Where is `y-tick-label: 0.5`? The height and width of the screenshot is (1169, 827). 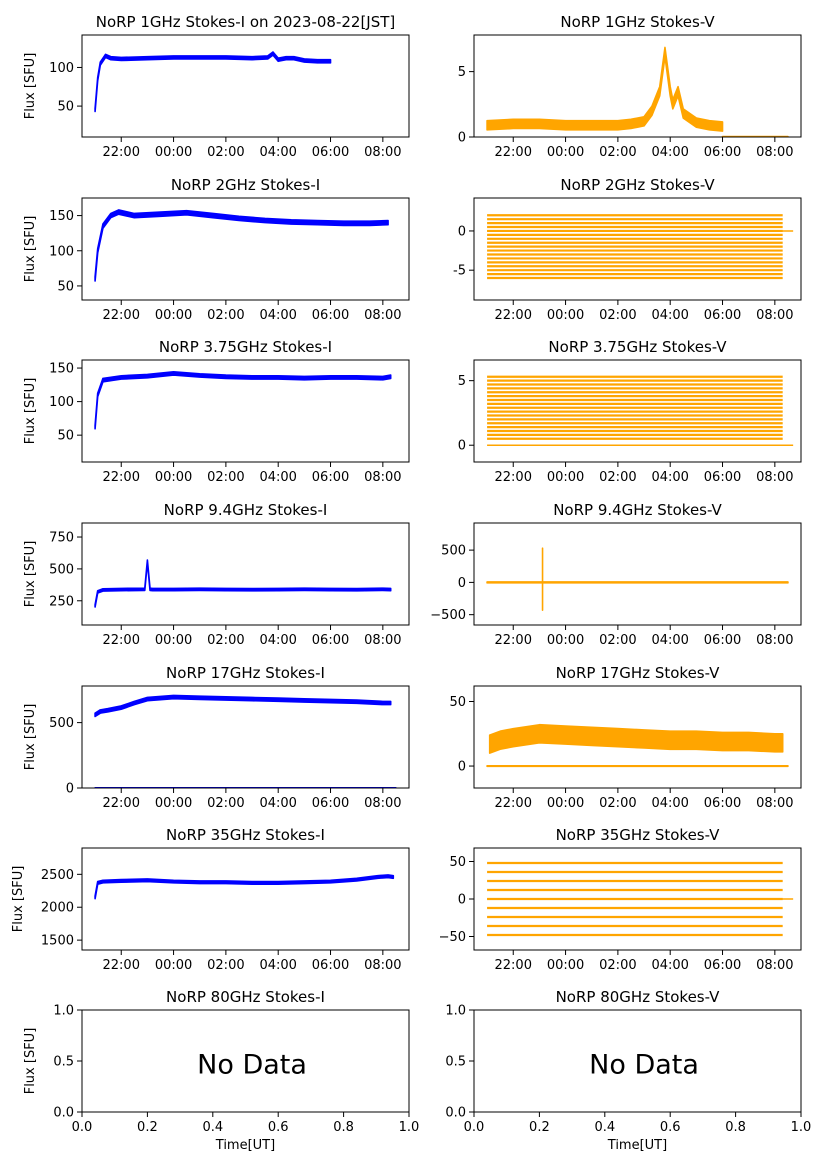 y-tick-label: 0.5 is located at coordinates (455, 1062).